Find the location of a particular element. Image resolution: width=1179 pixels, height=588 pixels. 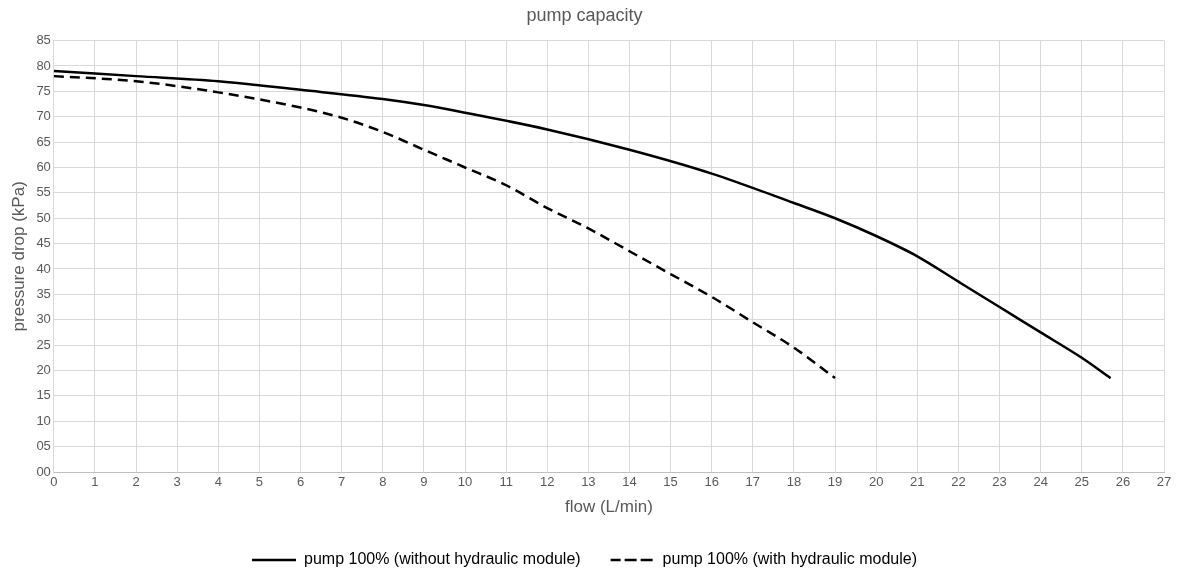

legend-label: pump 100% (with hydraulic module) is located at coordinates (789, 559).